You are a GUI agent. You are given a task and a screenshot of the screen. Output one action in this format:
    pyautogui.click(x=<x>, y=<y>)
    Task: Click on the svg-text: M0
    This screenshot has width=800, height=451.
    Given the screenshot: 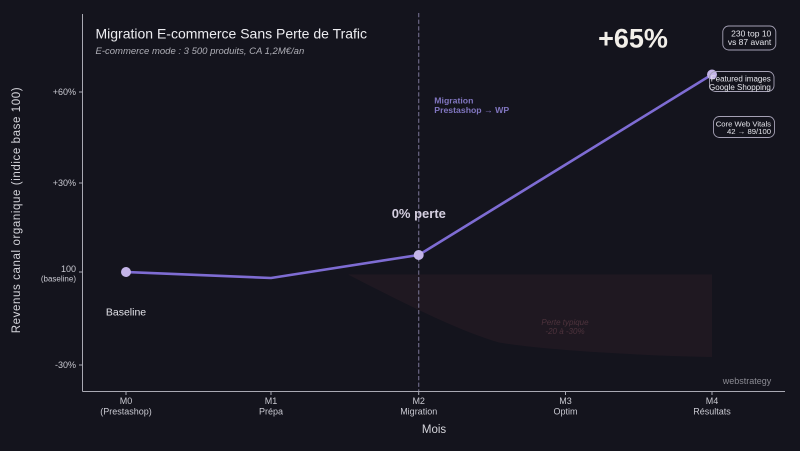 What is the action you would take?
    pyautogui.click(x=126, y=401)
    